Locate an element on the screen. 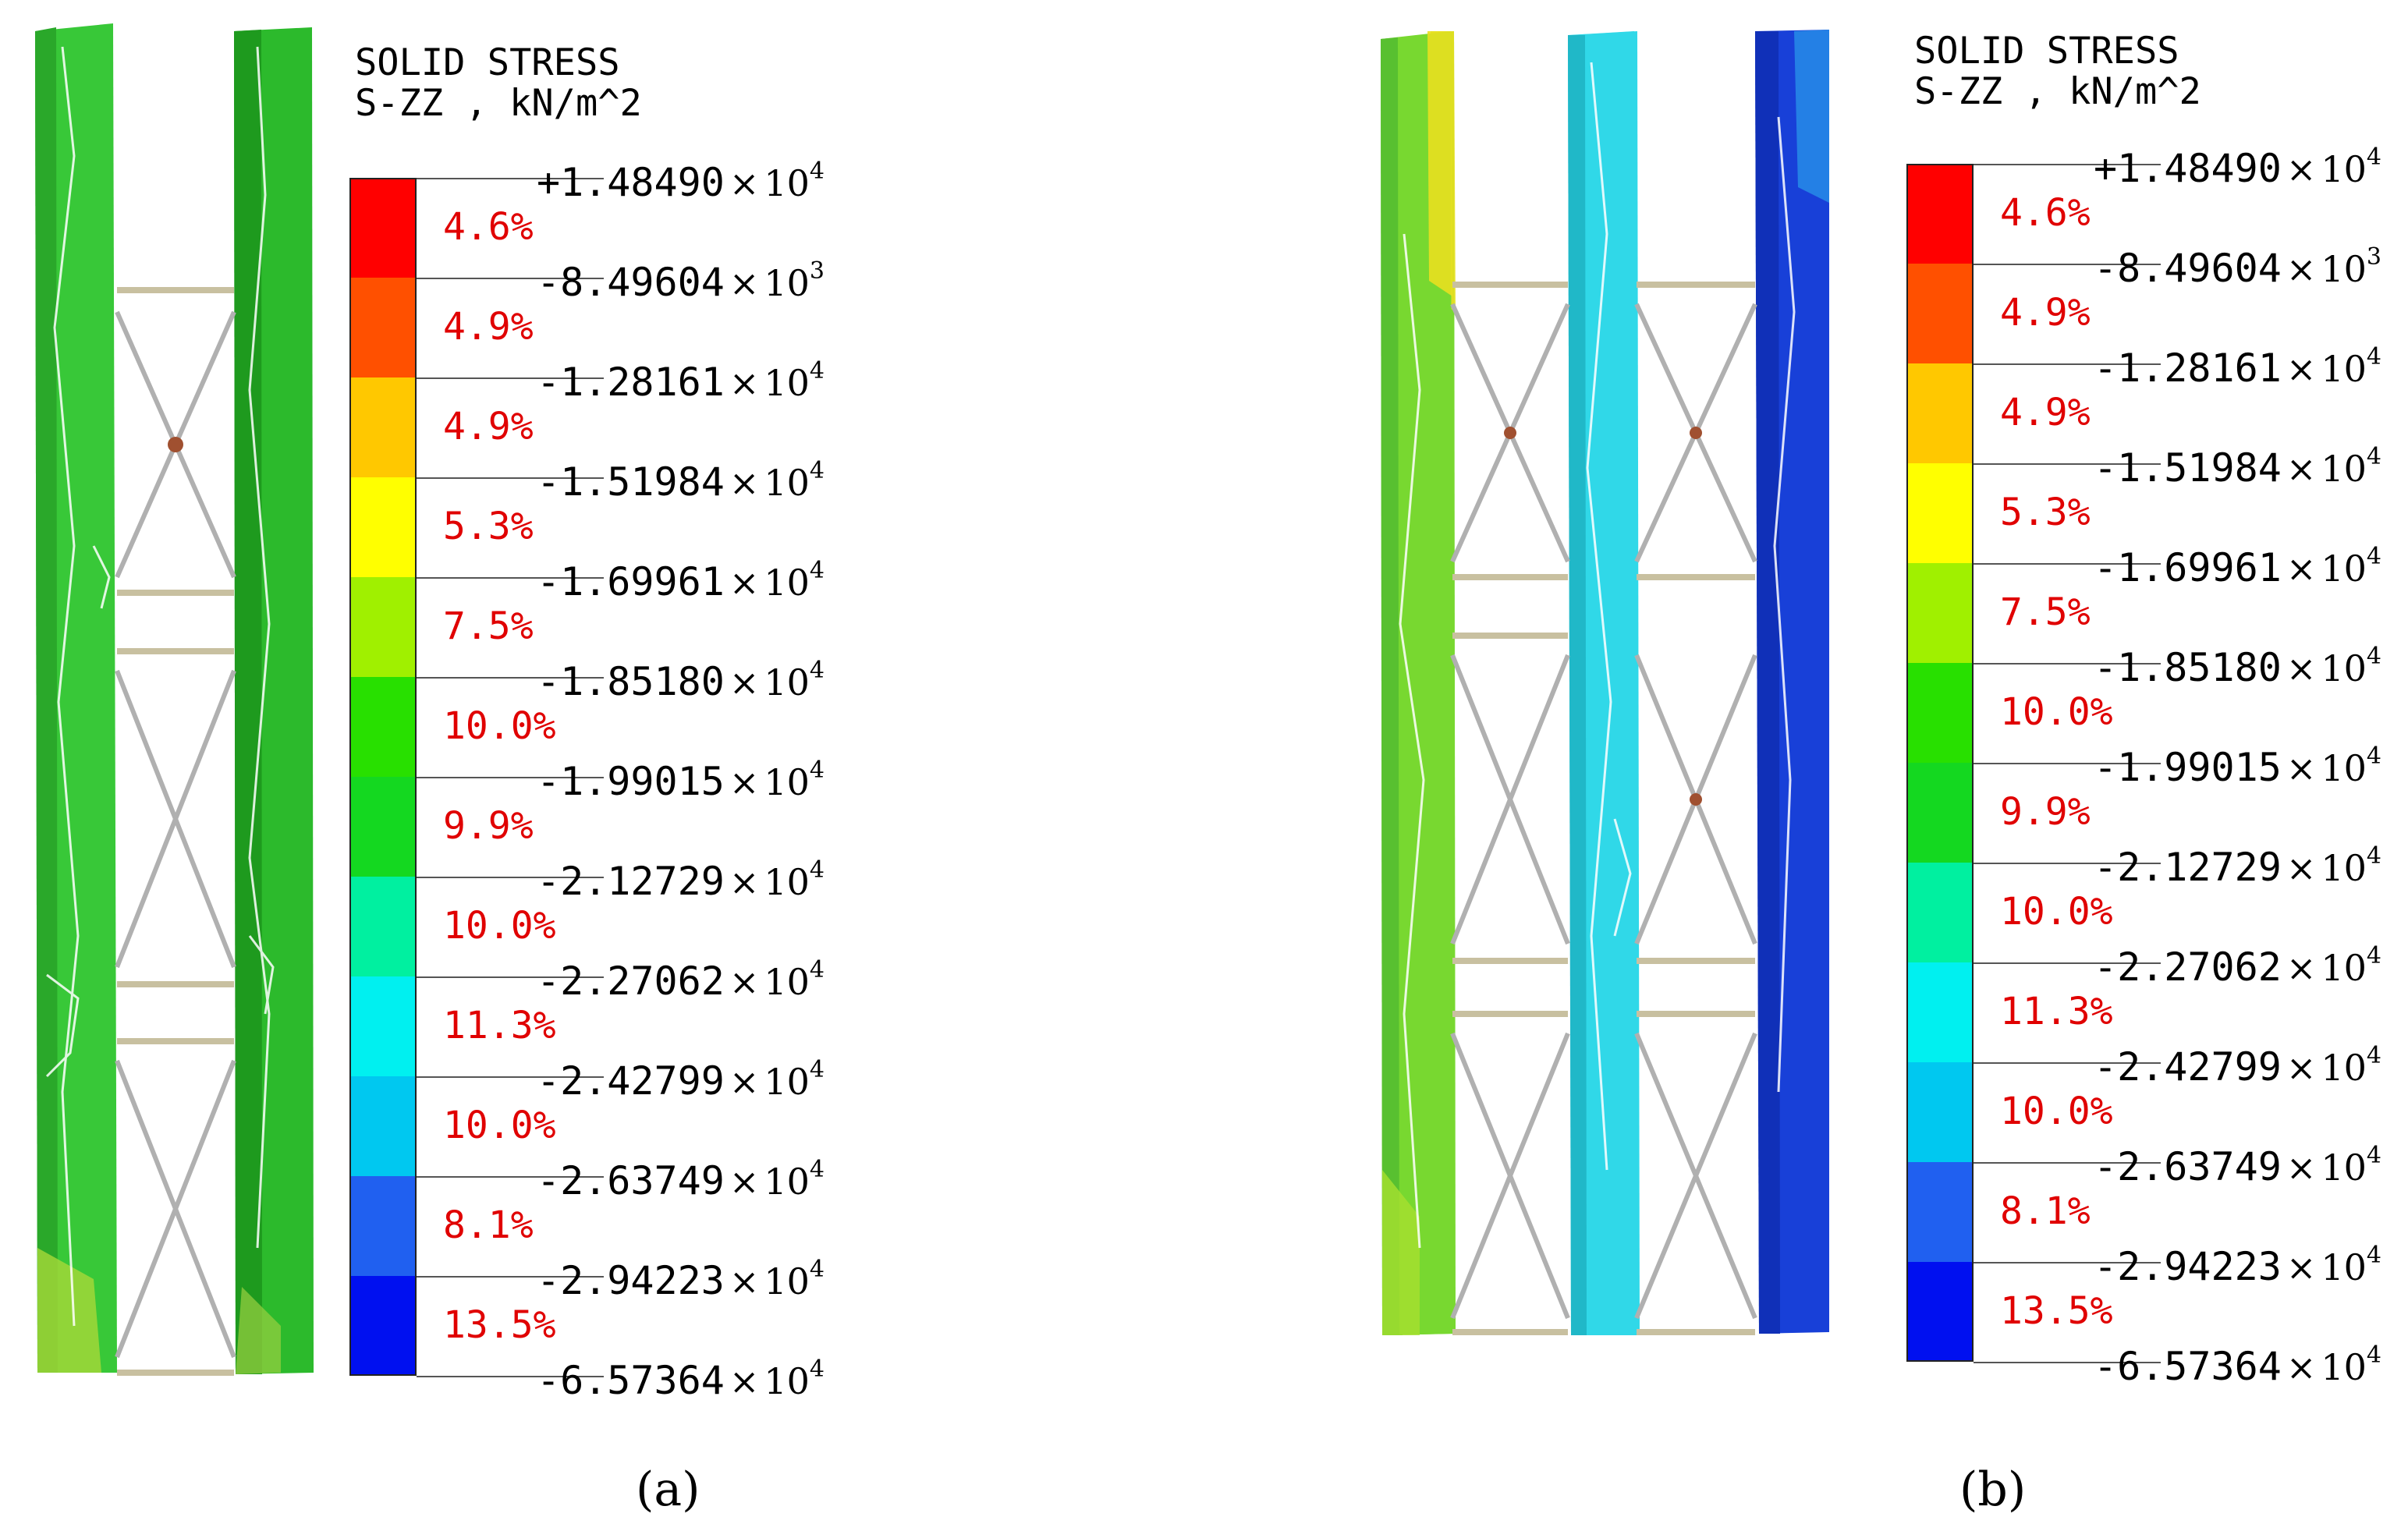 Image resolution: width=2408 pixels, height=1531 pixels. structure-model-a is located at coordinates (174, 699).